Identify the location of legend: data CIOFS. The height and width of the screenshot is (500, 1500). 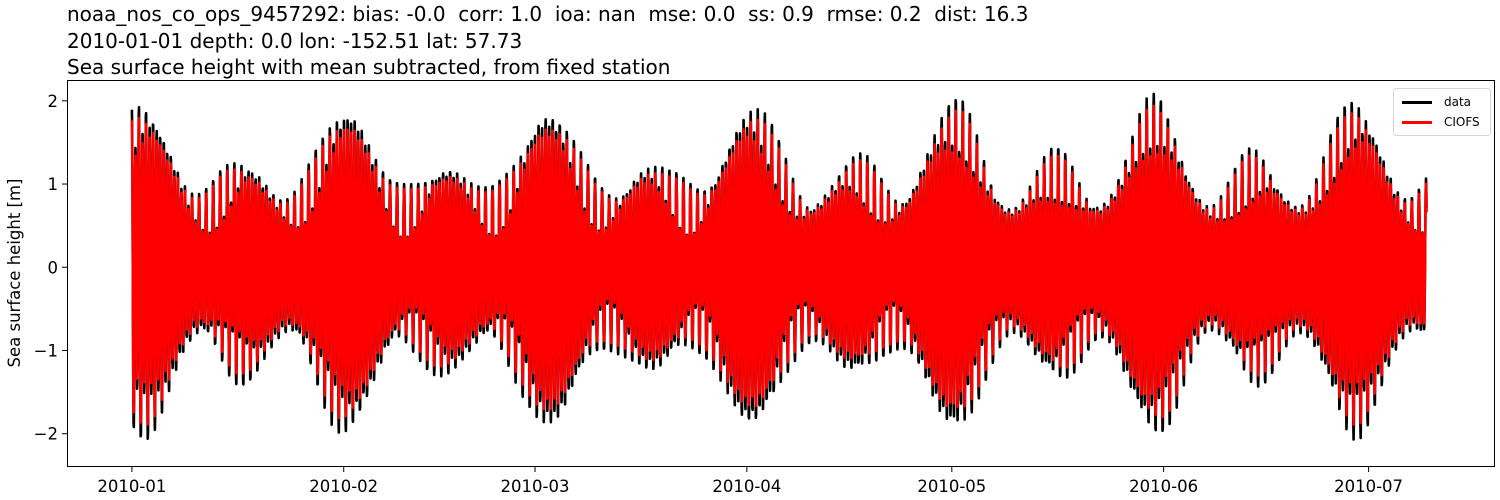
(1442, 112).